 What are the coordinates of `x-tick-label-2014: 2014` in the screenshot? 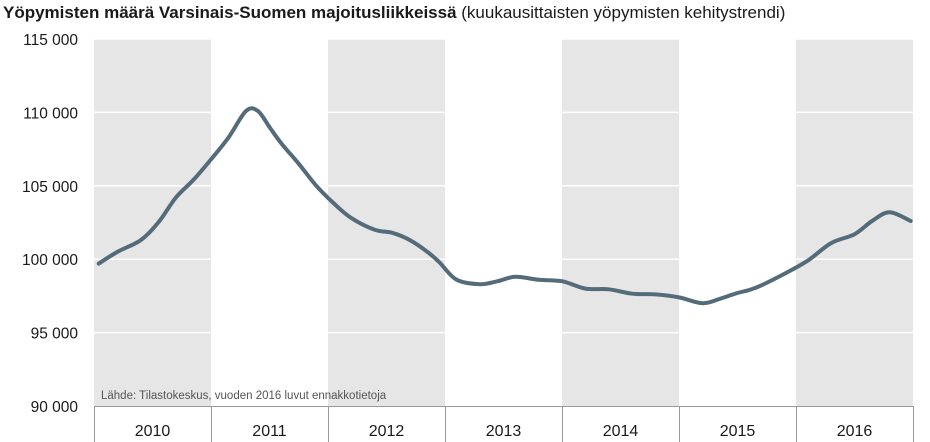 It's located at (621, 431).